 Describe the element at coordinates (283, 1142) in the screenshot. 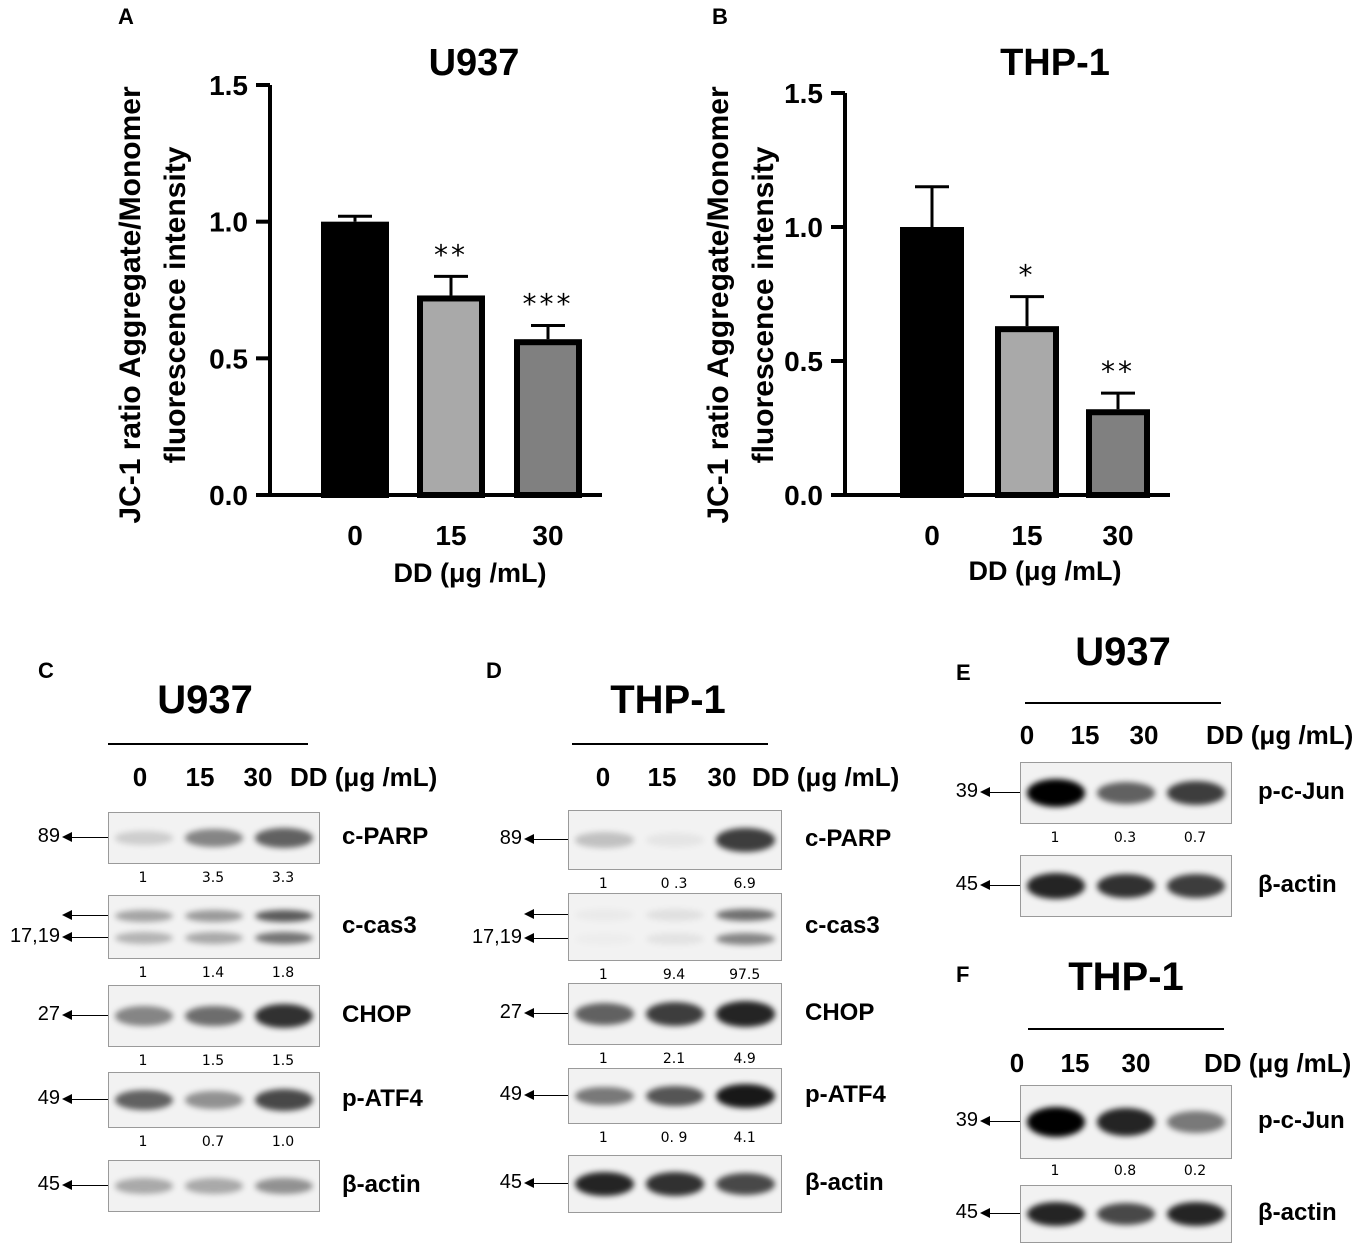

I see `quantification-value: 1.0` at that location.